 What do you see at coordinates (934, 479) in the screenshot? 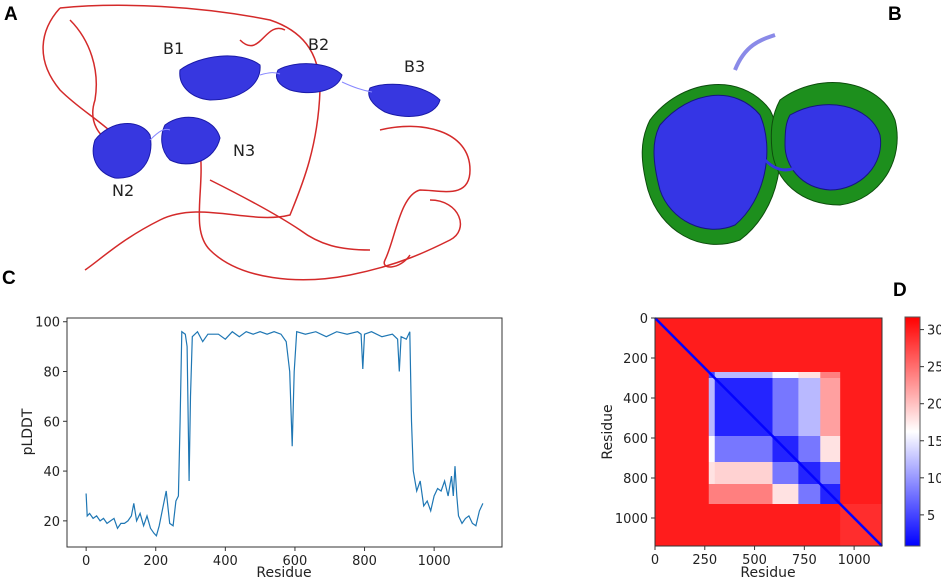
I see `colorbar-tick-label: 10` at bounding box center [934, 479].